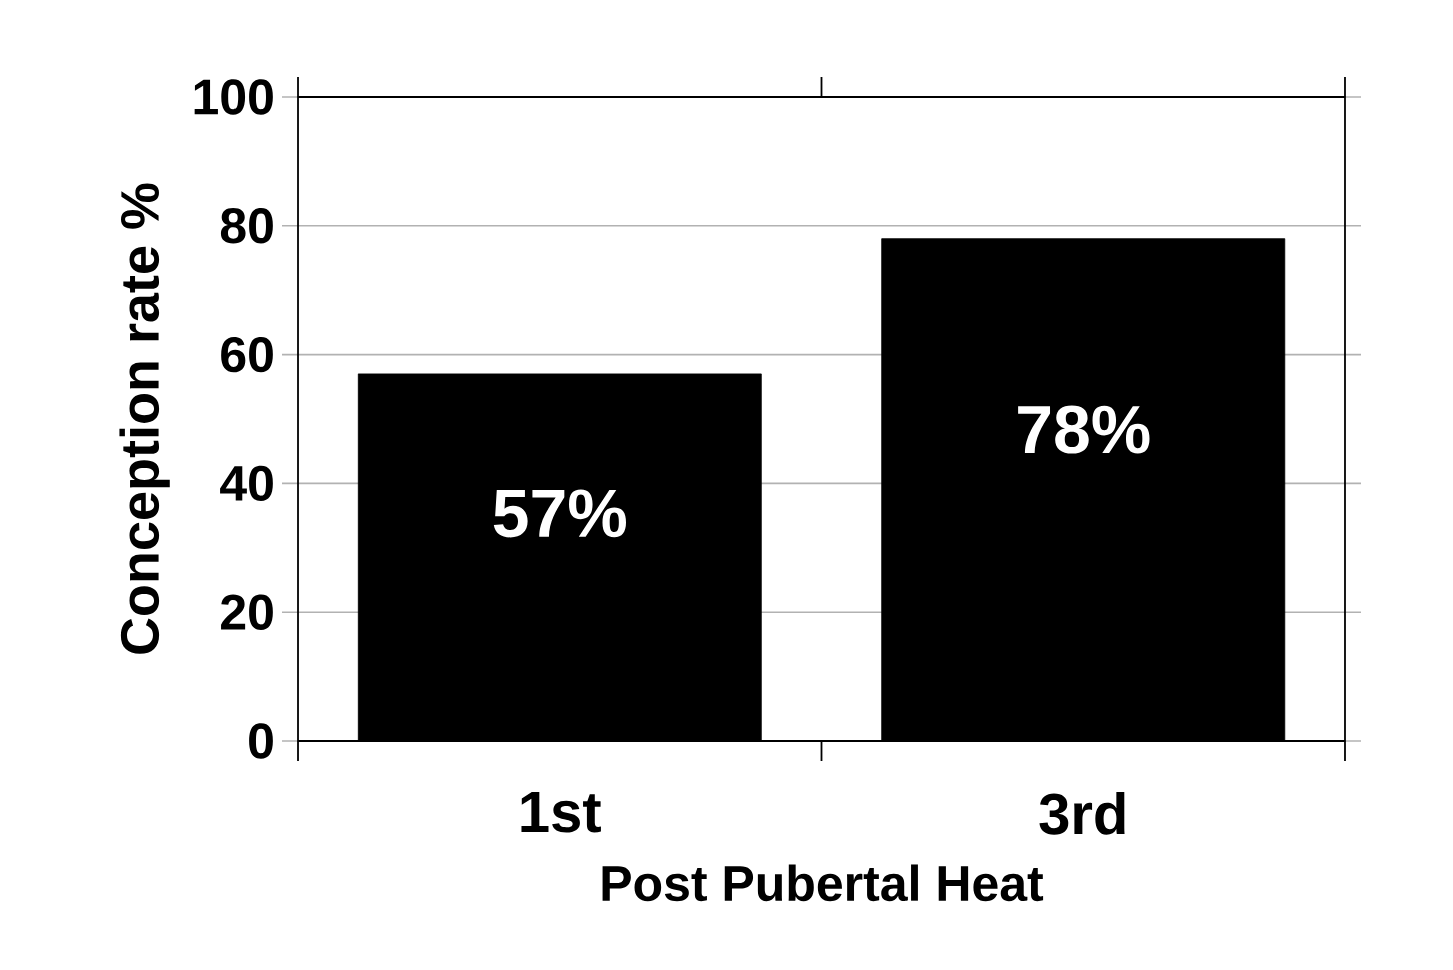 The image size is (1453, 970). Describe the element at coordinates (144, 418) in the screenshot. I see `y-axis-title: Conception rate %` at that location.